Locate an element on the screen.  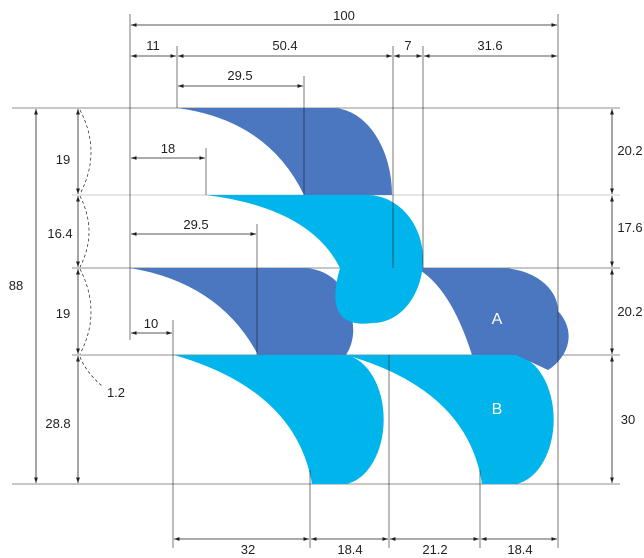
right-dimensions: 20.2 17.6 20.2 30 is located at coordinates (626, 296).